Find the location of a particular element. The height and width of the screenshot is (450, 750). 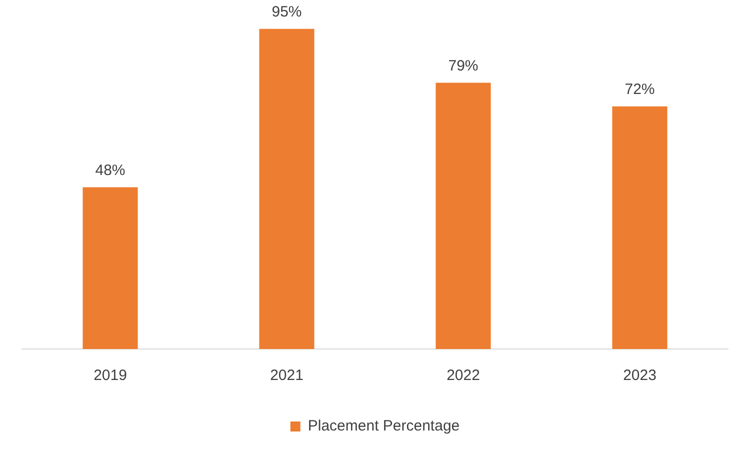

x-tick-label: 2022 is located at coordinates (463, 375).